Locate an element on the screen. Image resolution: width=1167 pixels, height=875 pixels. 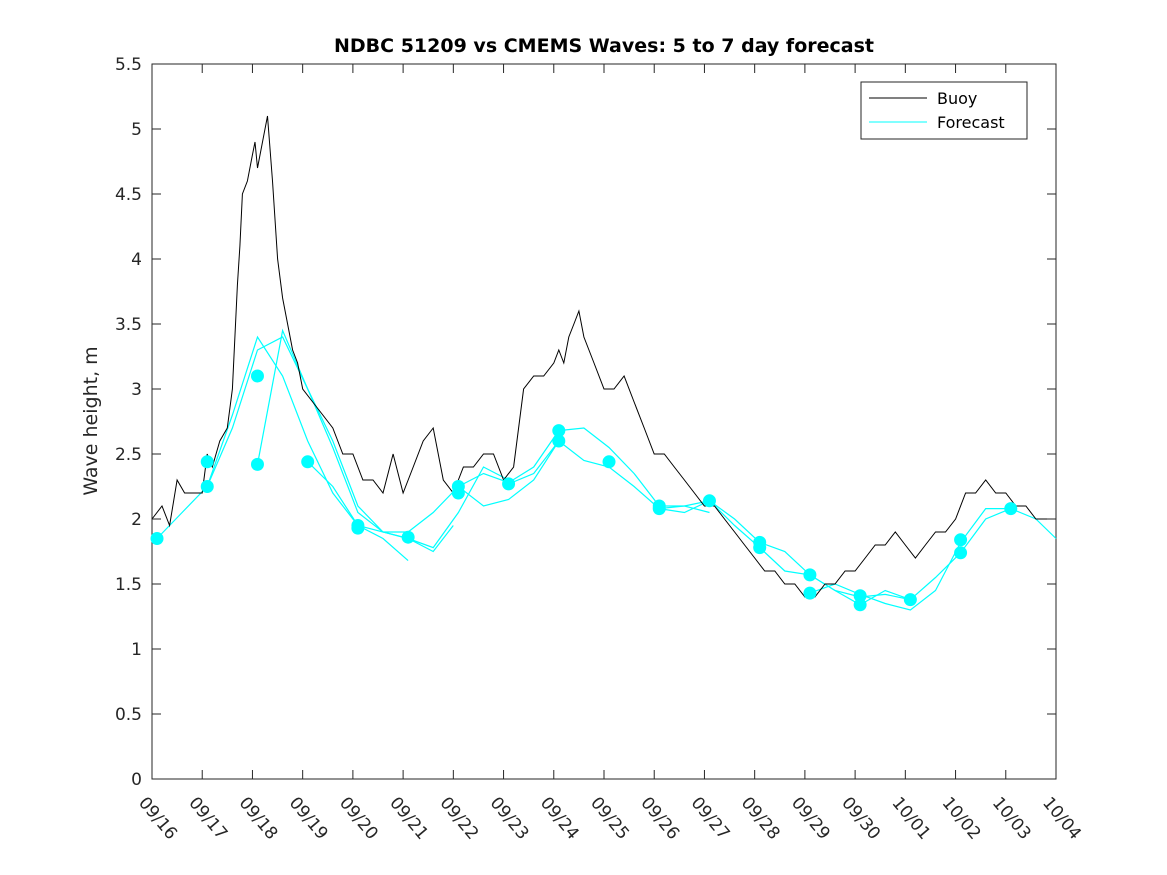
legend-buoy-label: Buoy is located at coordinates (957, 98).